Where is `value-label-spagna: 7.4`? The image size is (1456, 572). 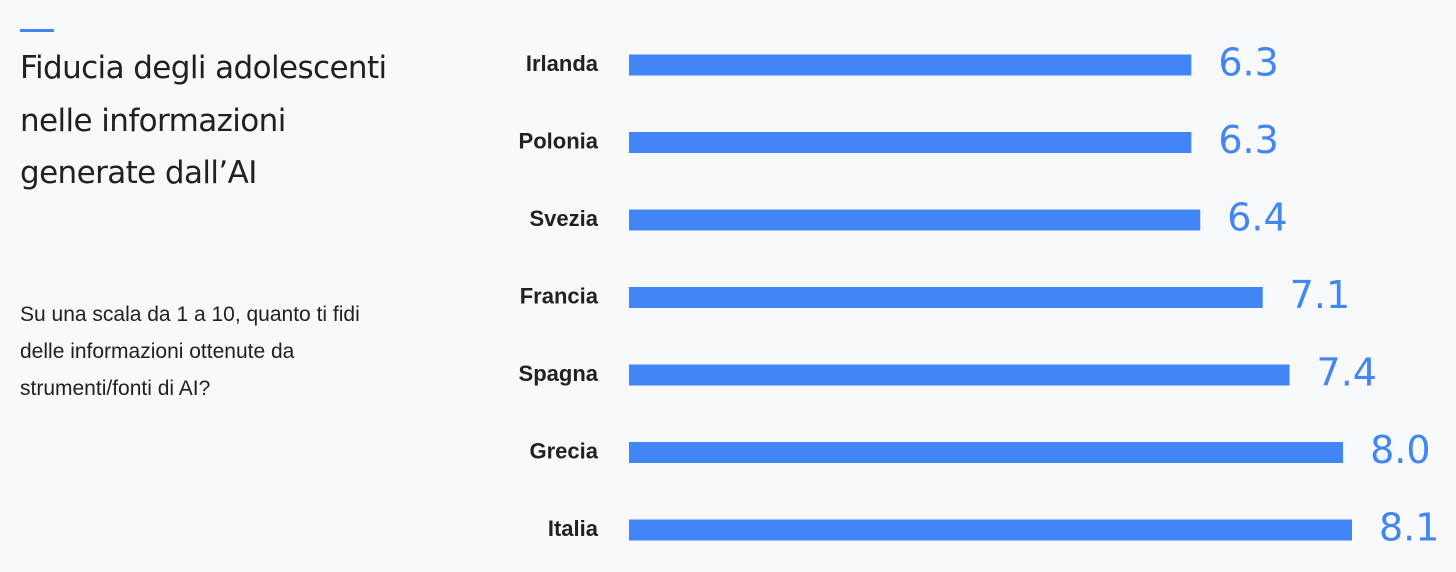
value-label-spagna: 7.4 is located at coordinates (1347, 373).